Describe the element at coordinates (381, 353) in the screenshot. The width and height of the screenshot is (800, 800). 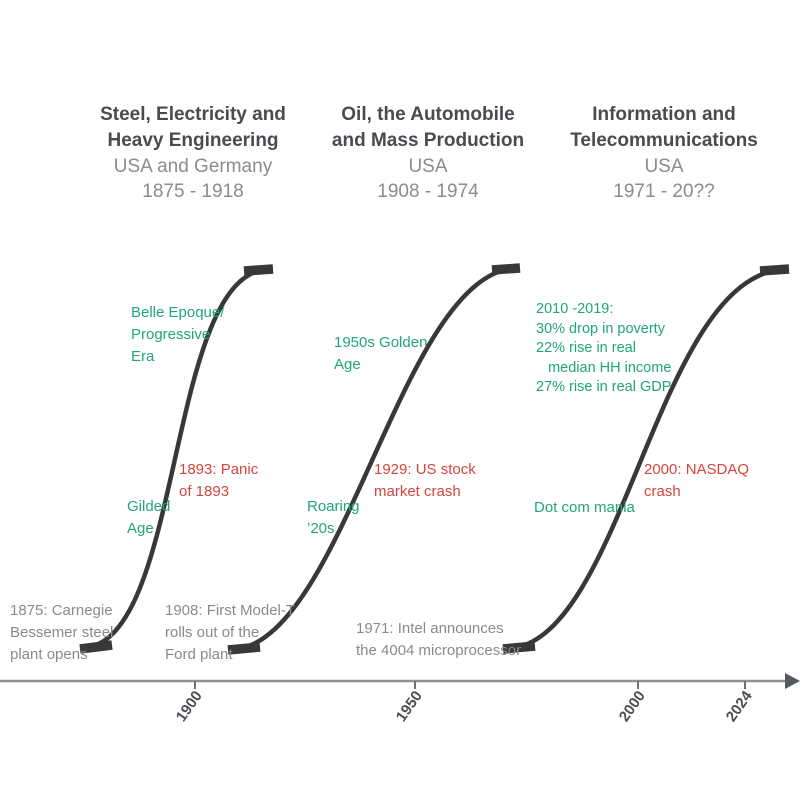
I see `annotation-golden-age-1950s: 1950s Golden Age` at that location.